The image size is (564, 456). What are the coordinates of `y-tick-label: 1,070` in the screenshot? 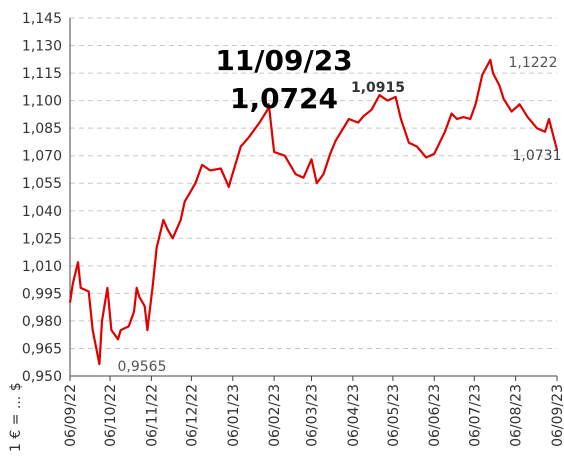 It's located at (42, 157).